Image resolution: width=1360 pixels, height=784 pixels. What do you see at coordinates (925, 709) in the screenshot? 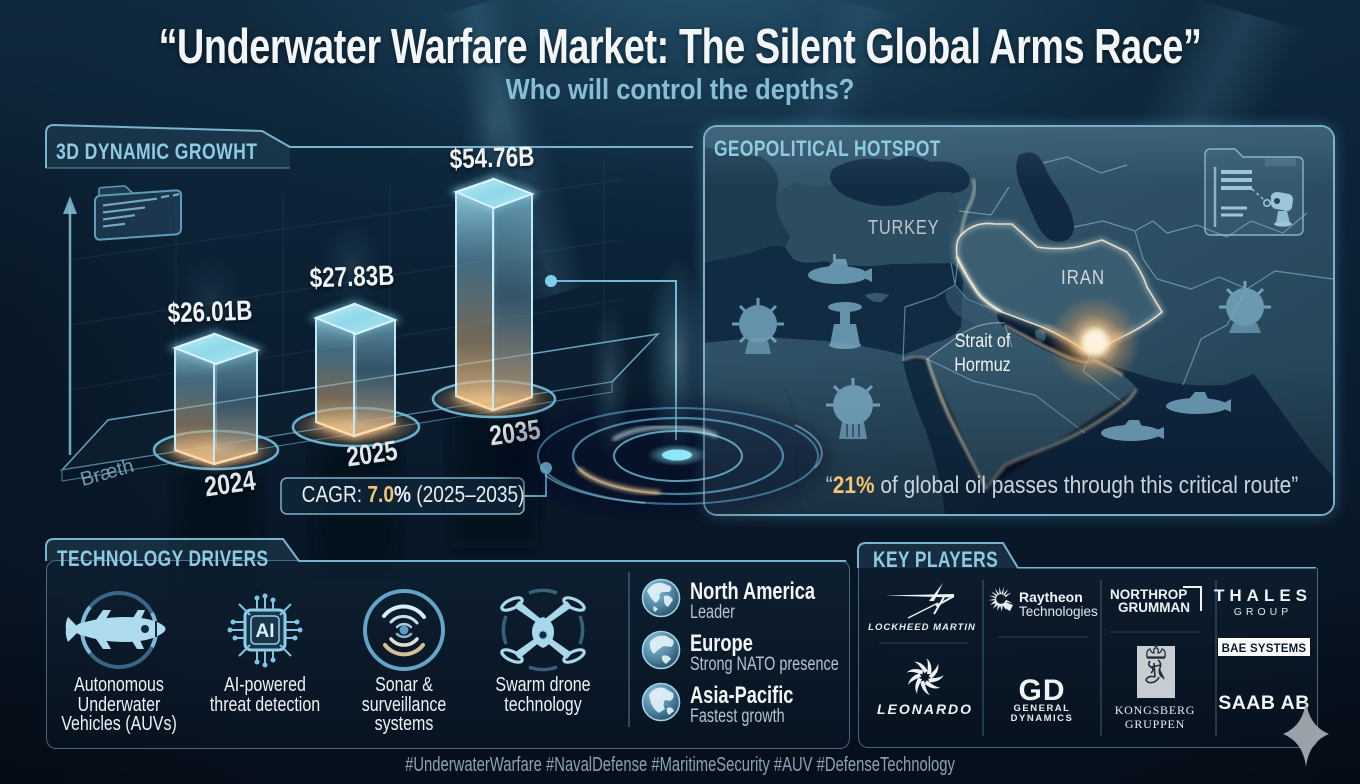
I see `svg-text: LEONARDO` at bounding box center [925, 709].